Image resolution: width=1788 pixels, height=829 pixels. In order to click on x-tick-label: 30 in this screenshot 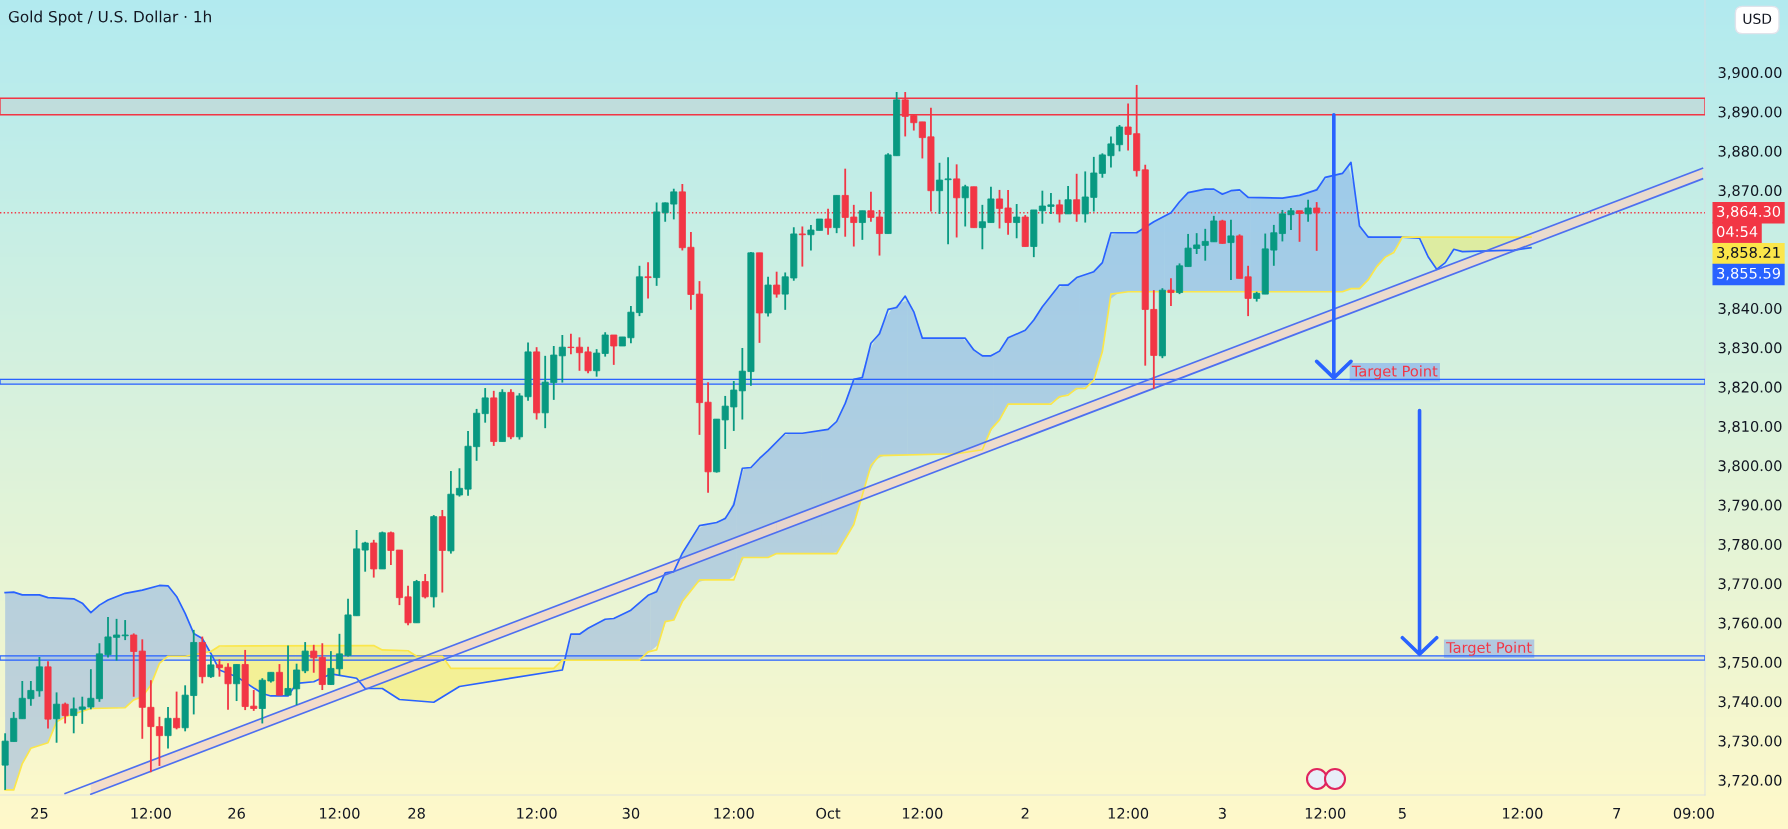, I will do `click(631, 813)`.